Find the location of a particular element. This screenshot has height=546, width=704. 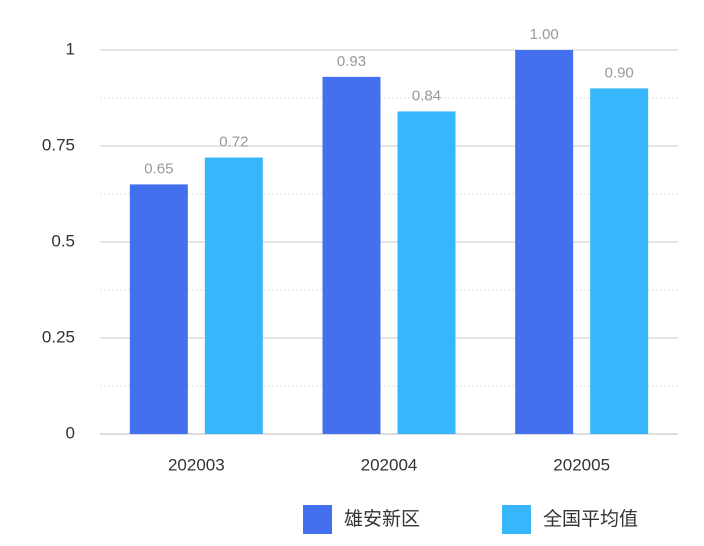

legend-label: 全国平均值 is located at coordinates (590, 519).